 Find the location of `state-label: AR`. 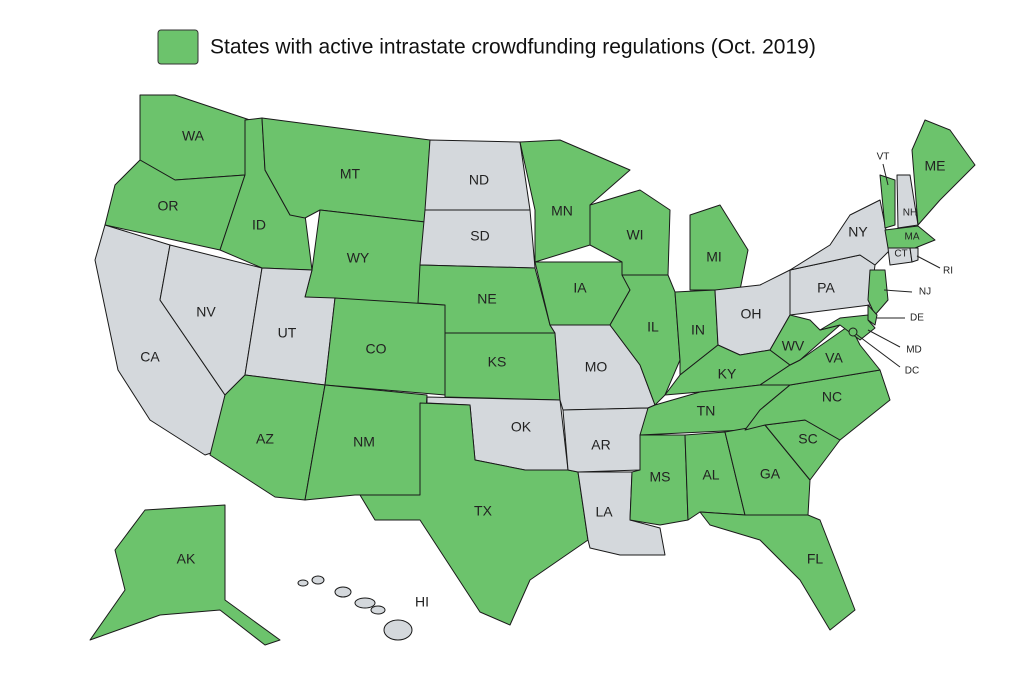

state-label: AR is located at coordinates (600, 445).